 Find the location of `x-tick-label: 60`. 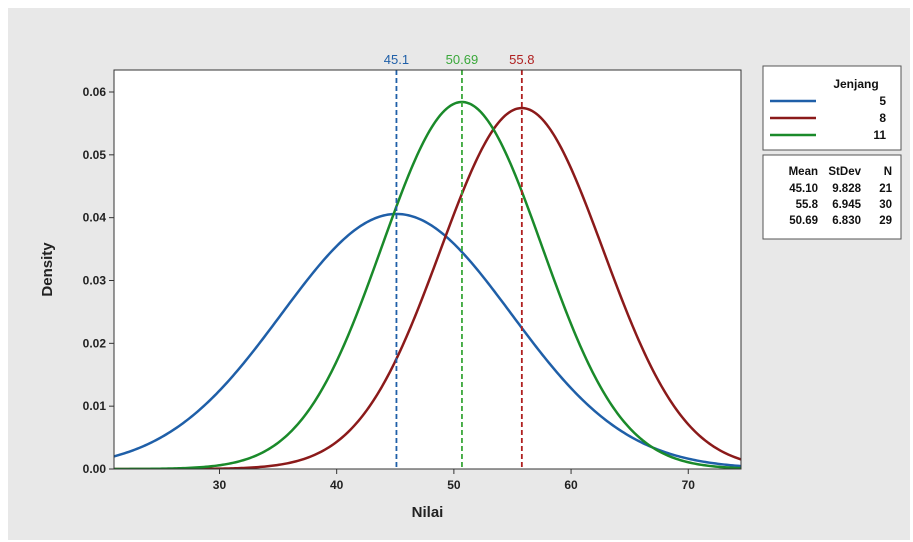

x-tick-label: 60 is located at coordinates (571, 485).